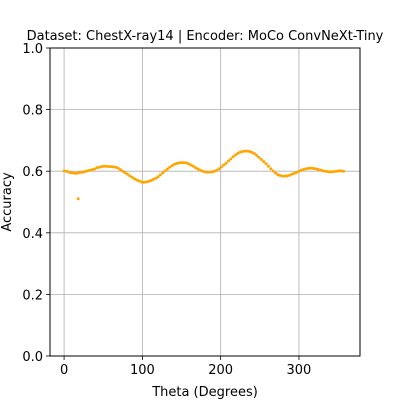 This screenshot has height=400, width=400. I want to click on y-axis-label: Accuracy, so click(7, 202).